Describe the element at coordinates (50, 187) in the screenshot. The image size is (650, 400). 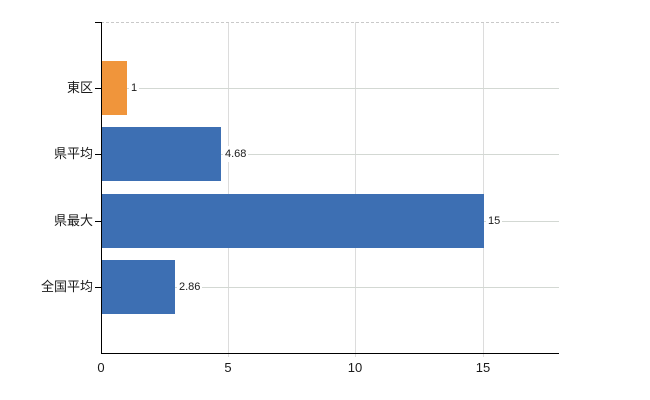
I see `category-axis-labels: 東区県平均県最大全国平均` at that location.